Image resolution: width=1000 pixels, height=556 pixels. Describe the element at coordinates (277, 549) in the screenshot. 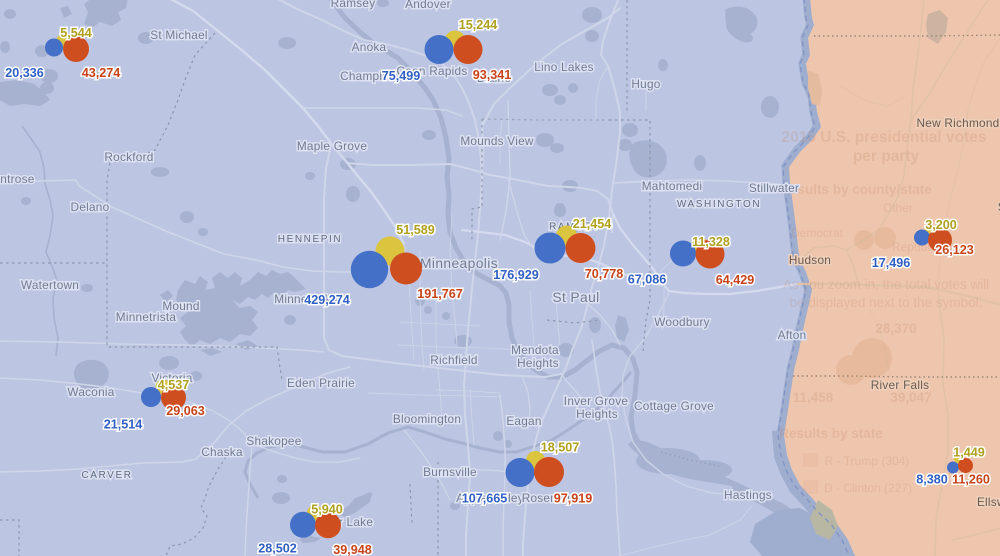

I see `svg-text: 28,502` at that location.